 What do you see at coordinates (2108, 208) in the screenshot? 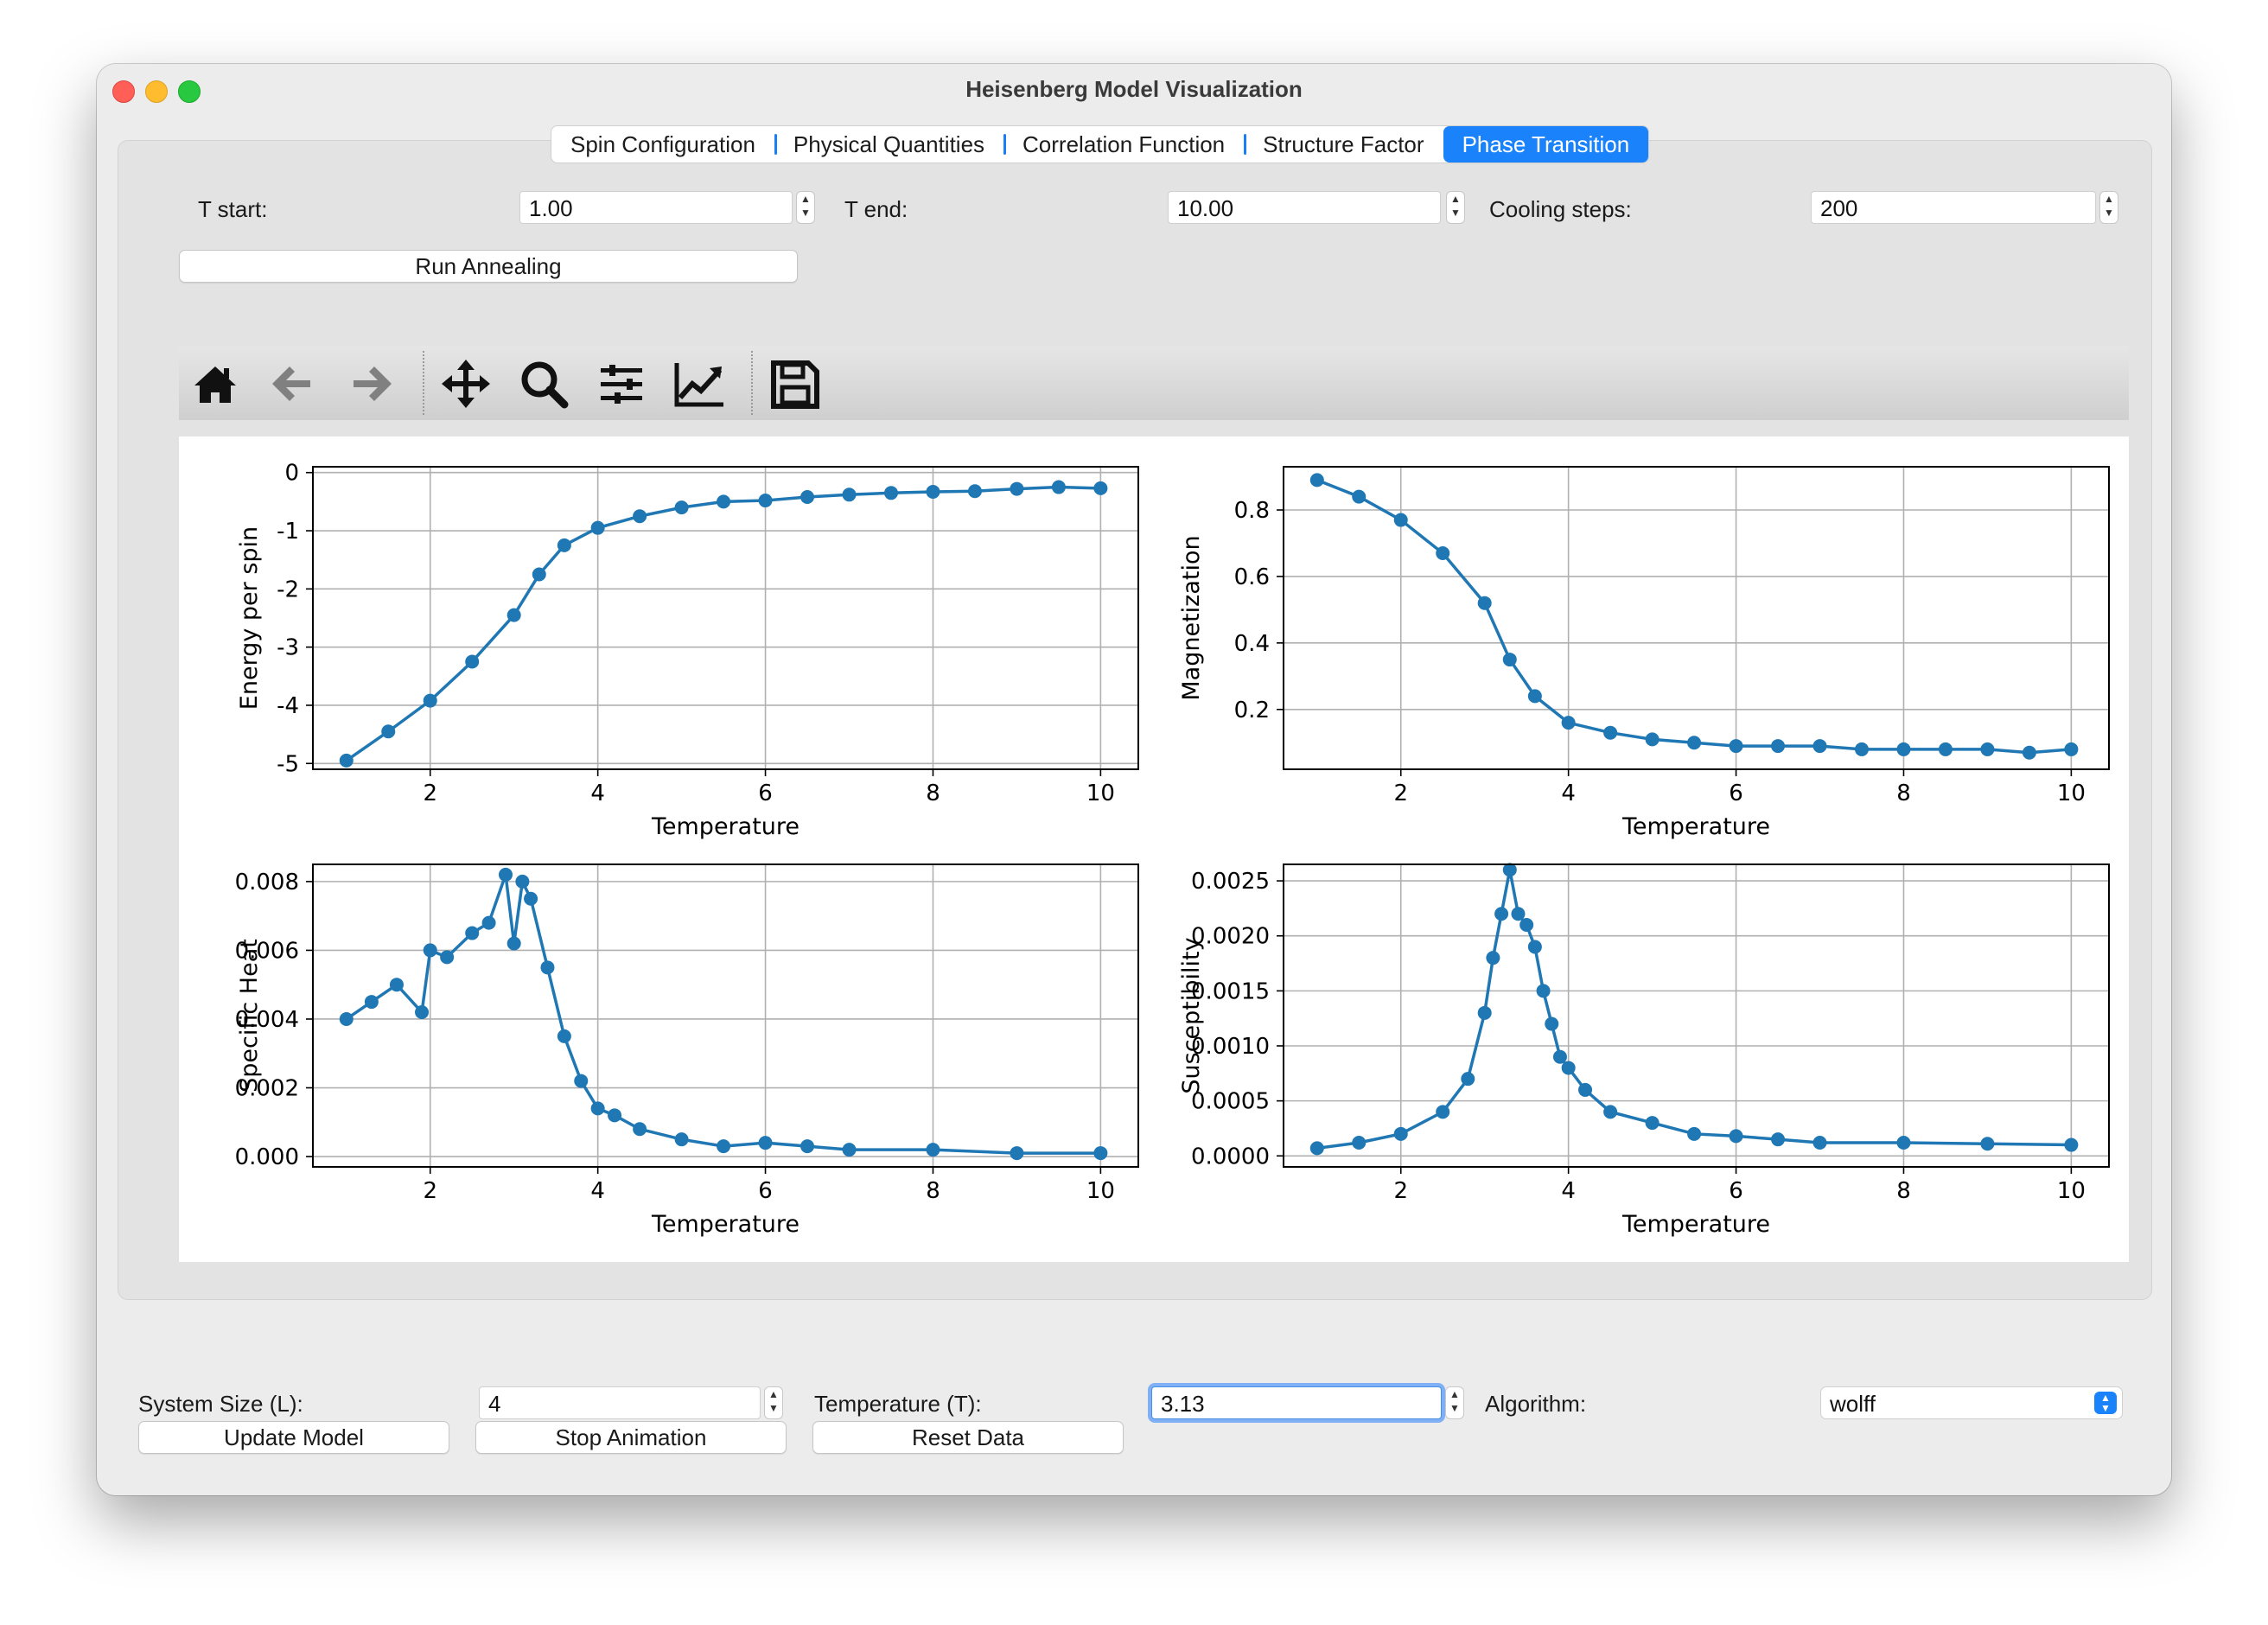
I see `cooling-steps-stepper: ▲ ▼` at bounding box center [2108, 208].